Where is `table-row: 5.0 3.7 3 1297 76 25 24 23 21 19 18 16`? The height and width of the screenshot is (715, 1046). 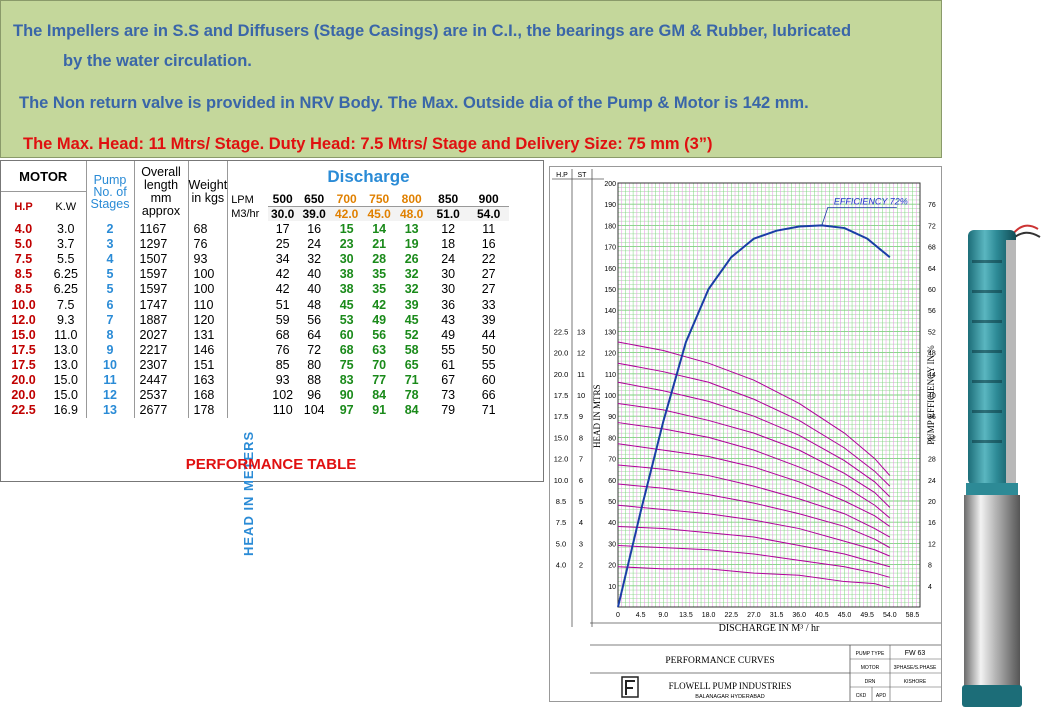
table-row: 5.0 3.7 3 1297 76 25 24 23 21 19 18 16 is located at coordinates (255, 245).